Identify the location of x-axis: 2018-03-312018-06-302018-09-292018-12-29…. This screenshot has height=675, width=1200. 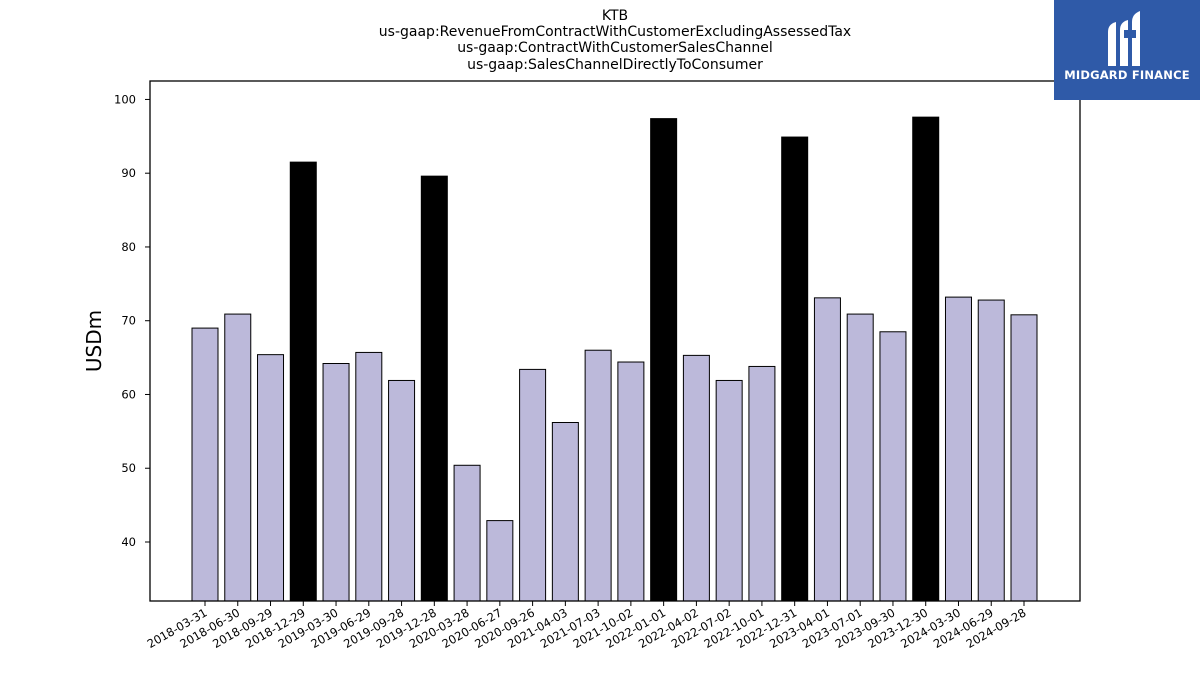
(587, 626).